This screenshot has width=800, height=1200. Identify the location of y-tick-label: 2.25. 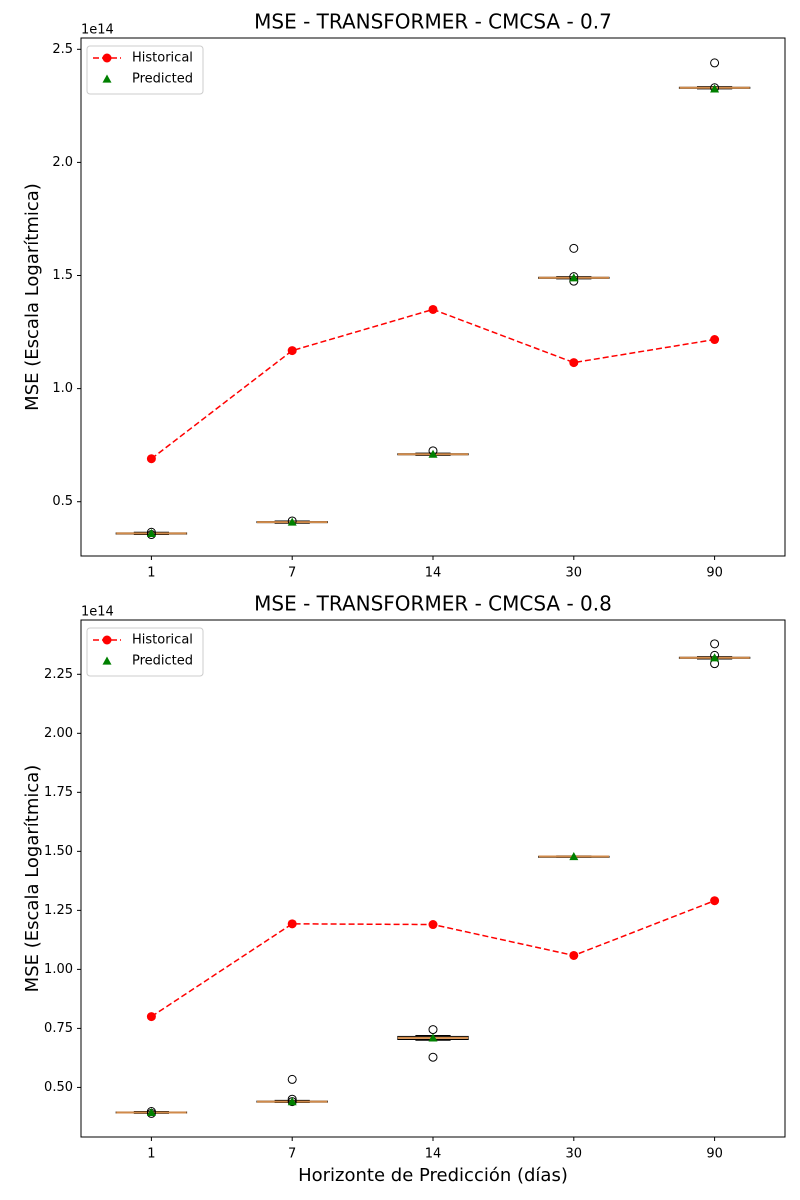
(58, 674).